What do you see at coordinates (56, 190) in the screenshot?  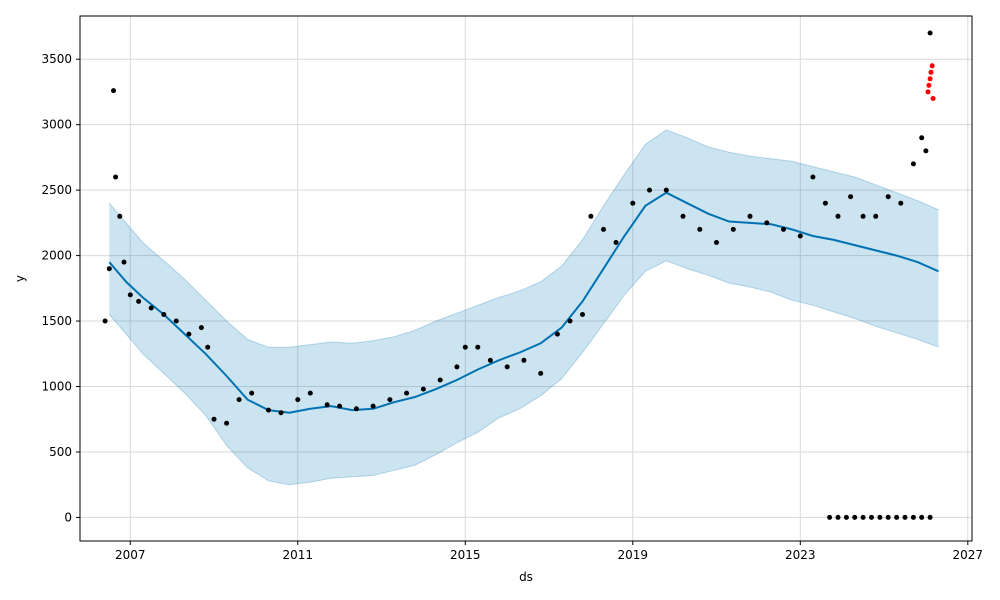 I see `y-tick-label: 2500` at bounding box center [56, 190].